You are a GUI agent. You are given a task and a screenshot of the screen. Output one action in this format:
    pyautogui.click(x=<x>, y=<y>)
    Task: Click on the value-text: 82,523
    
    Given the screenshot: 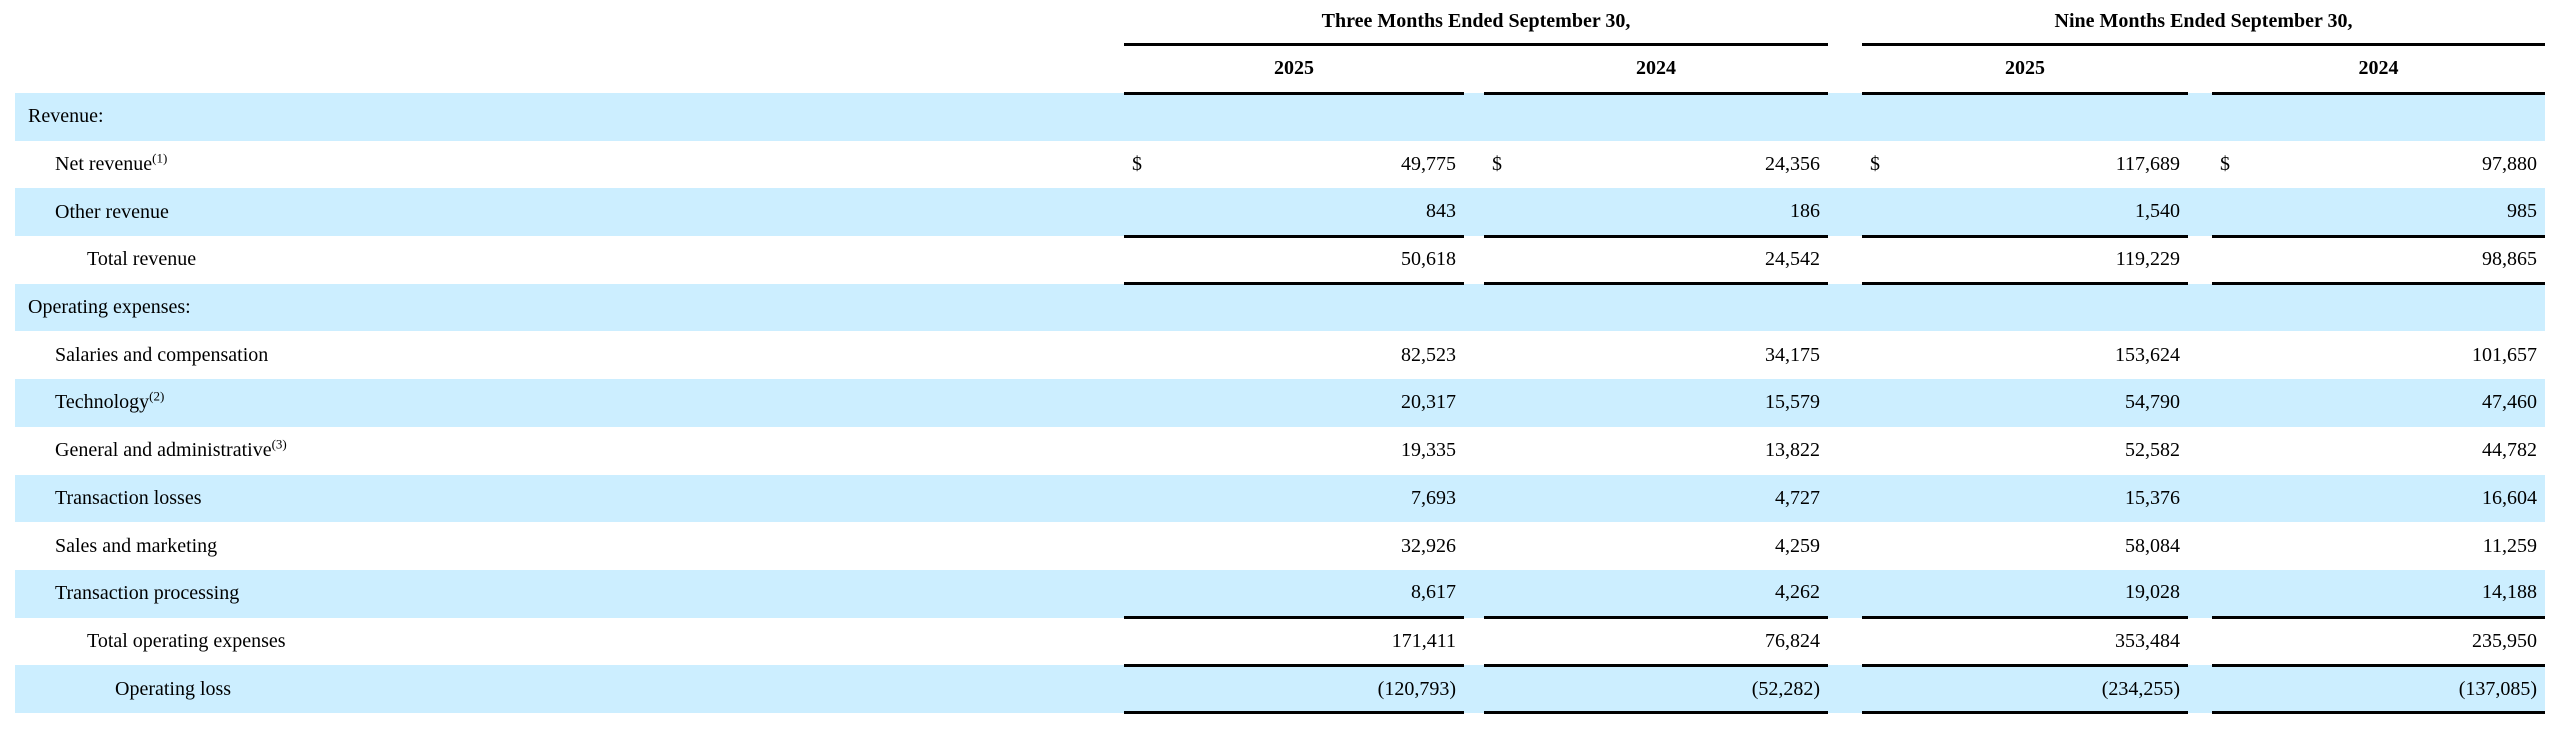 What is the action you would take?
    pyautogui.click(x=1428, y=354)
    